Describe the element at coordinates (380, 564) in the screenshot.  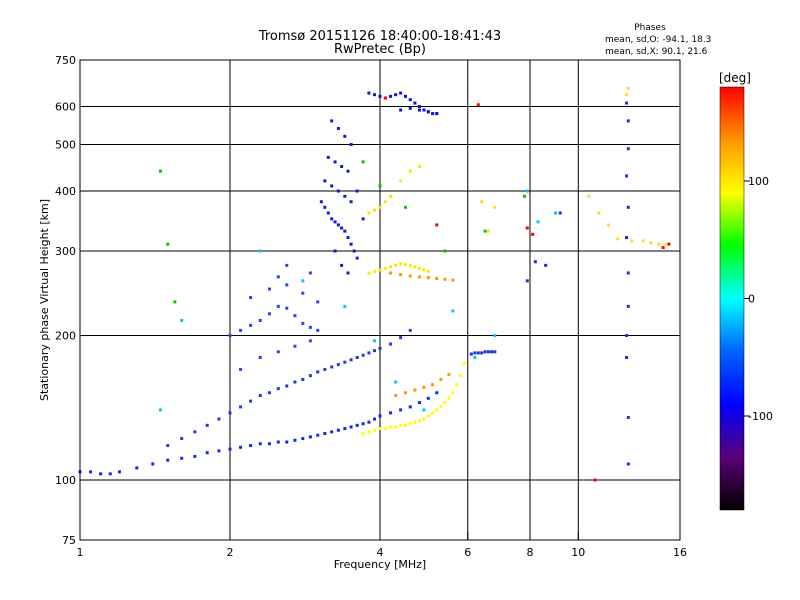
I see `x-axis-label: Frequency [MHz]` at that location.